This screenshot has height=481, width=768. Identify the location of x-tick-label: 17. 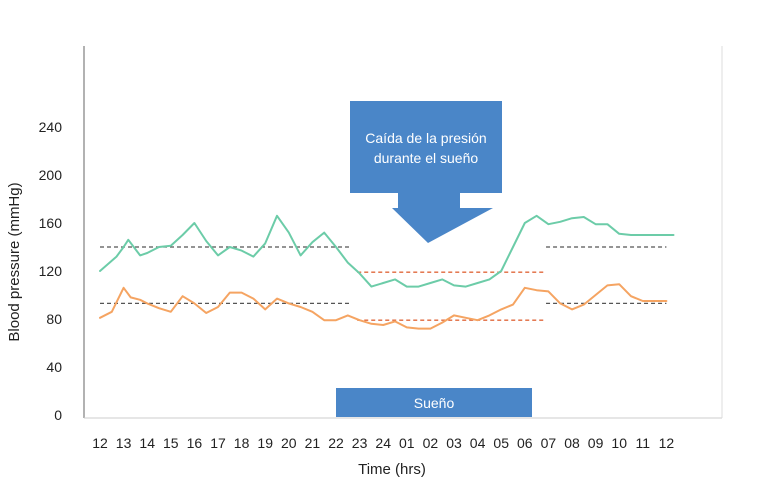
(218, 443).